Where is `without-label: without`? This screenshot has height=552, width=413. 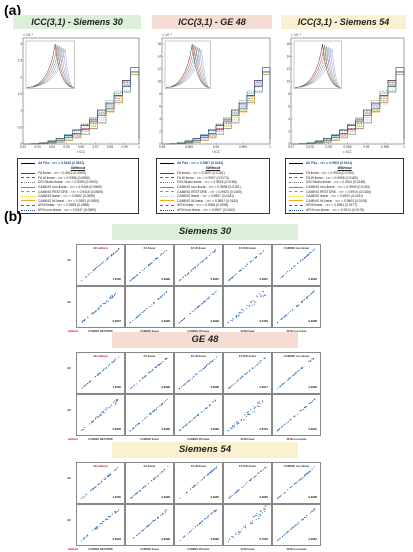 without-label: without is located at coordinates (102, 356).